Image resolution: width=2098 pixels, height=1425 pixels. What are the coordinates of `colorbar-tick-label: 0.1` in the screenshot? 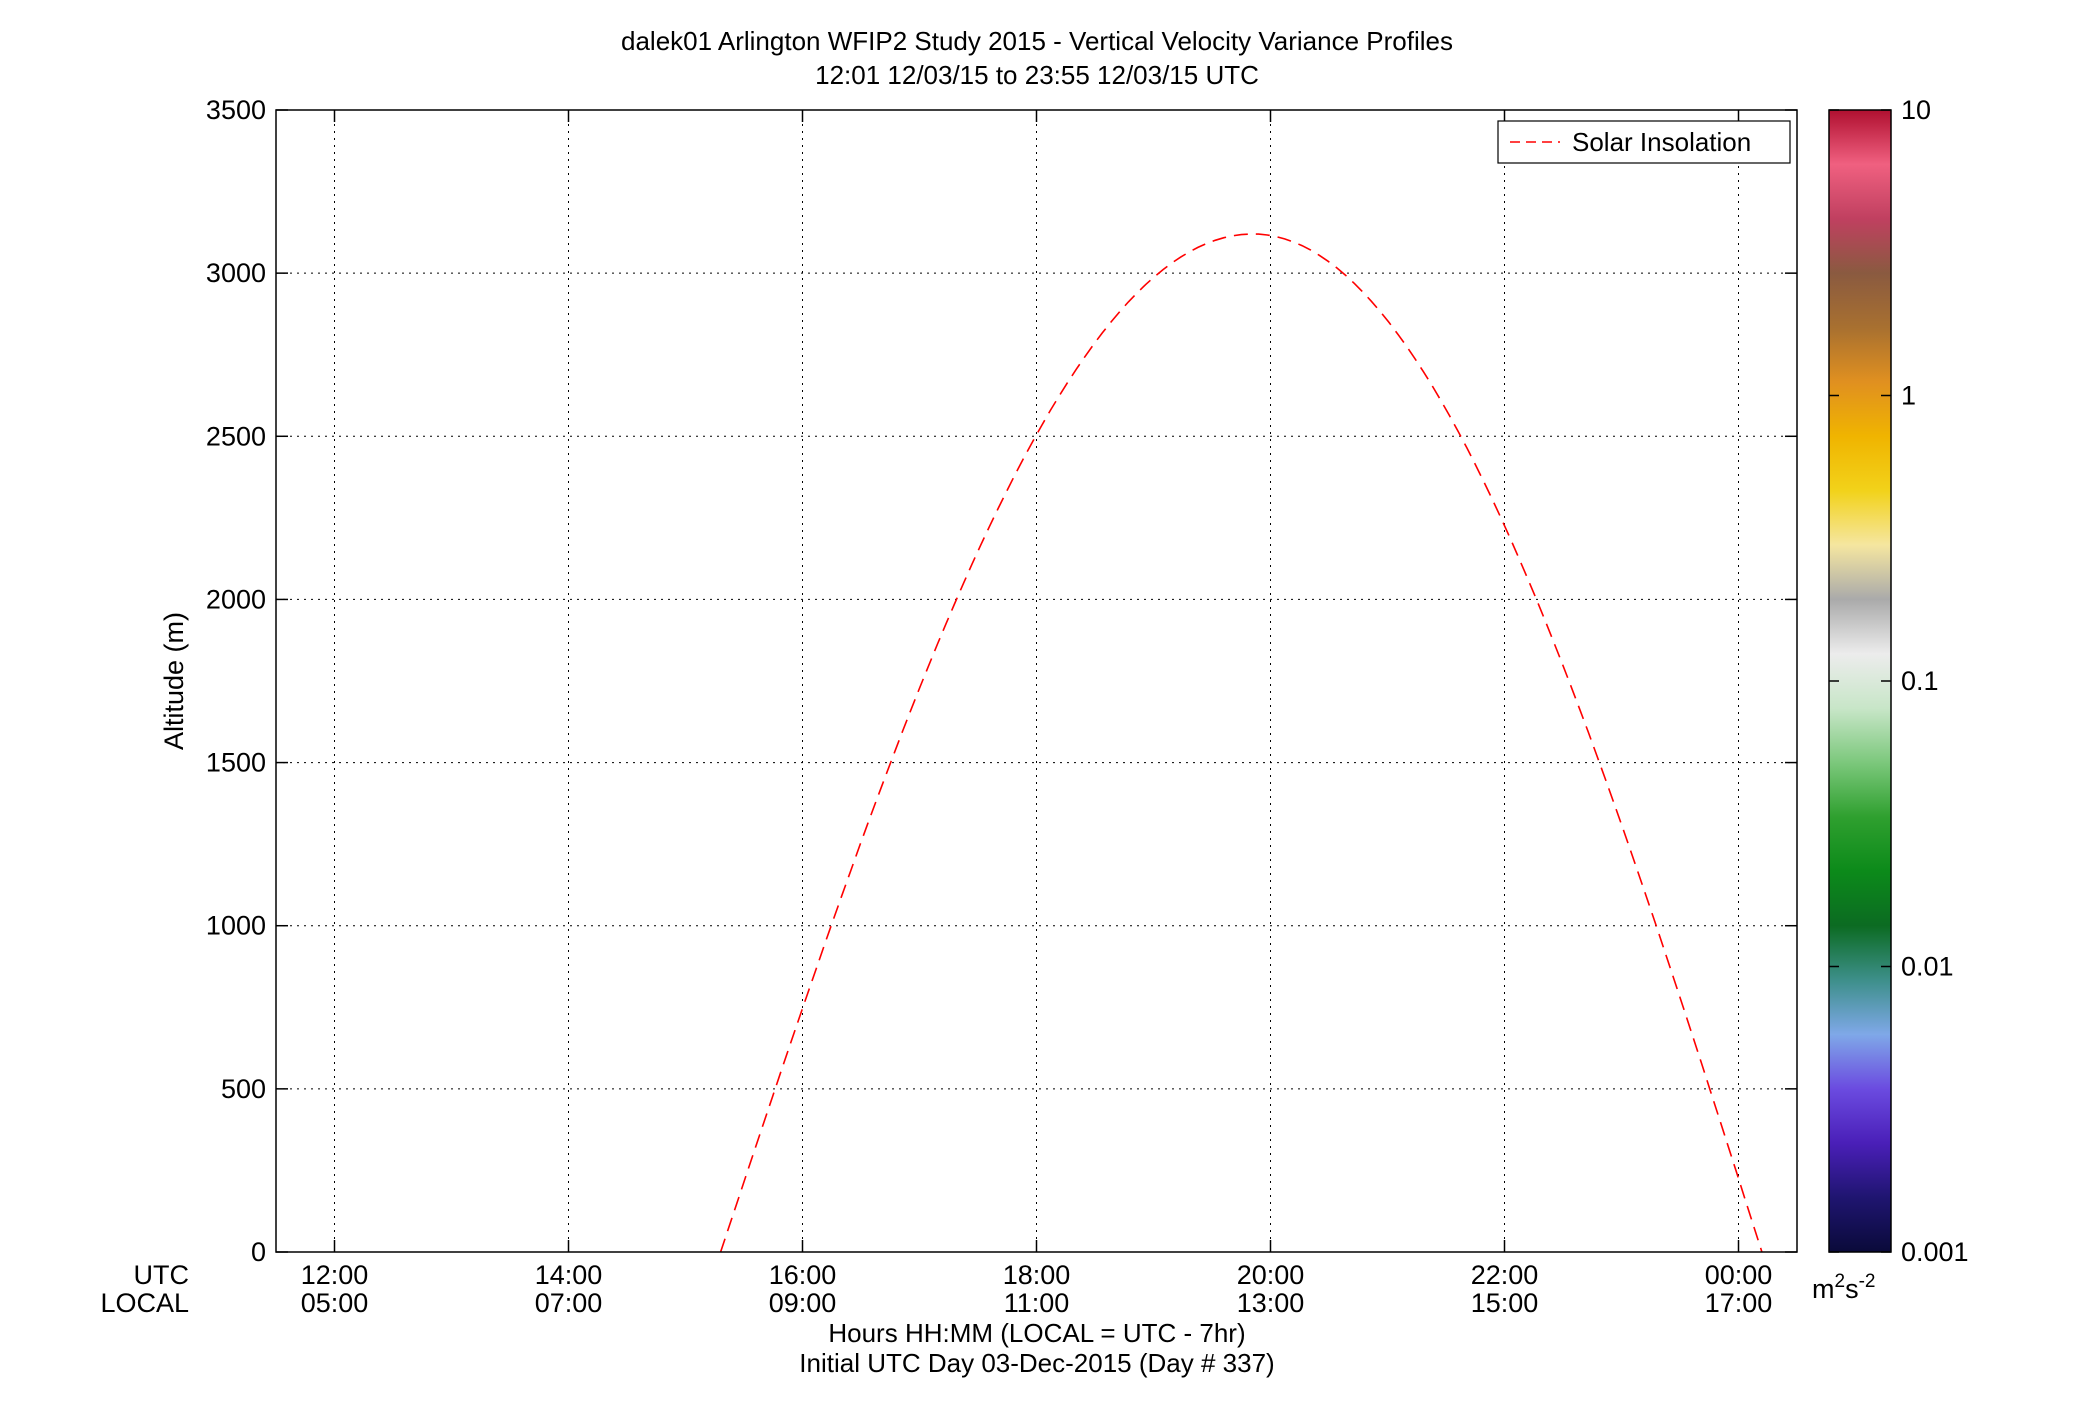 It's located at (1920, 681).